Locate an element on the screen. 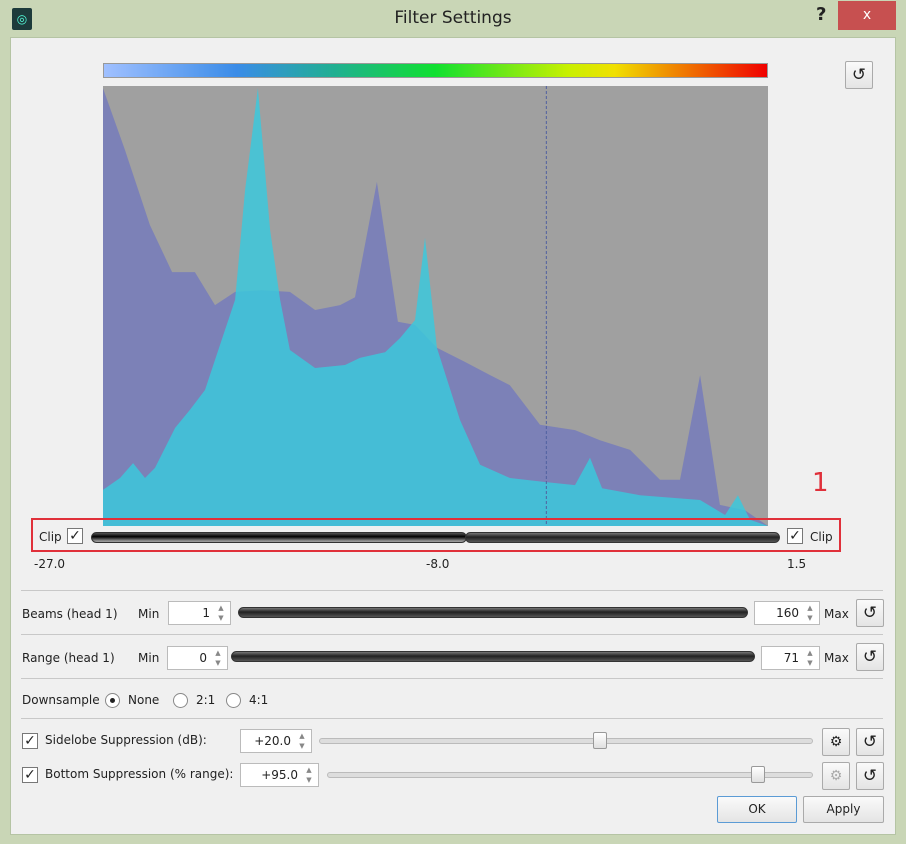 This screenshot has width=906, height=844. range-max-value: 71 is located at coordinates (791, 658).